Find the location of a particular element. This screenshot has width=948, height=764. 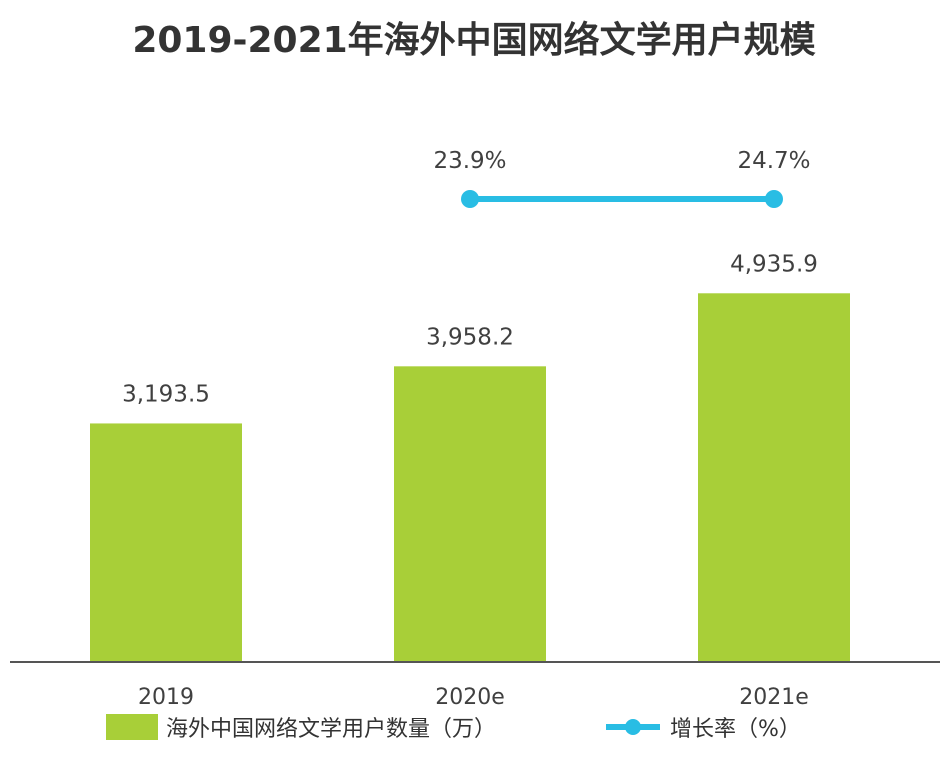

bar-value-label-2020e: 3,958.2 is located at coordinates (470, 337).